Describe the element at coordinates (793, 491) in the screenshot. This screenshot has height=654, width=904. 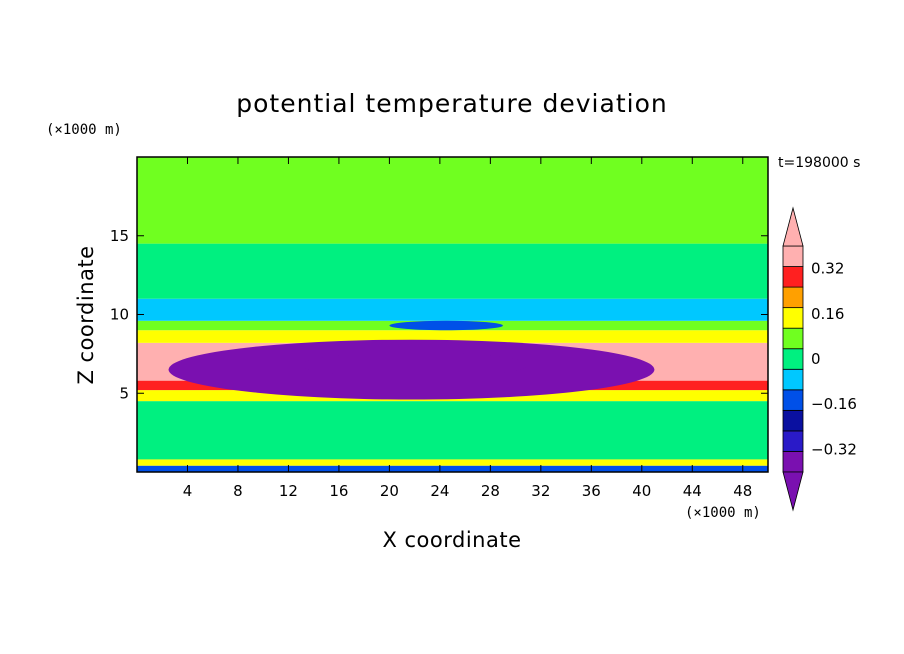
I see `colorbar-under-arrow` at that location.